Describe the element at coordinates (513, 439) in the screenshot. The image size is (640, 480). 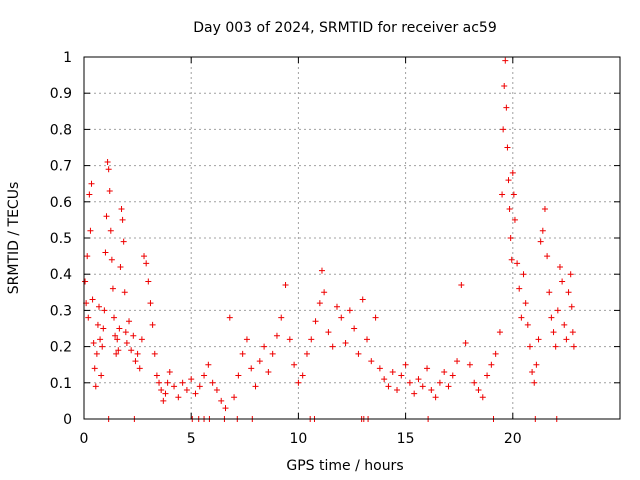
I see `x-tick-label: 20` at that location.